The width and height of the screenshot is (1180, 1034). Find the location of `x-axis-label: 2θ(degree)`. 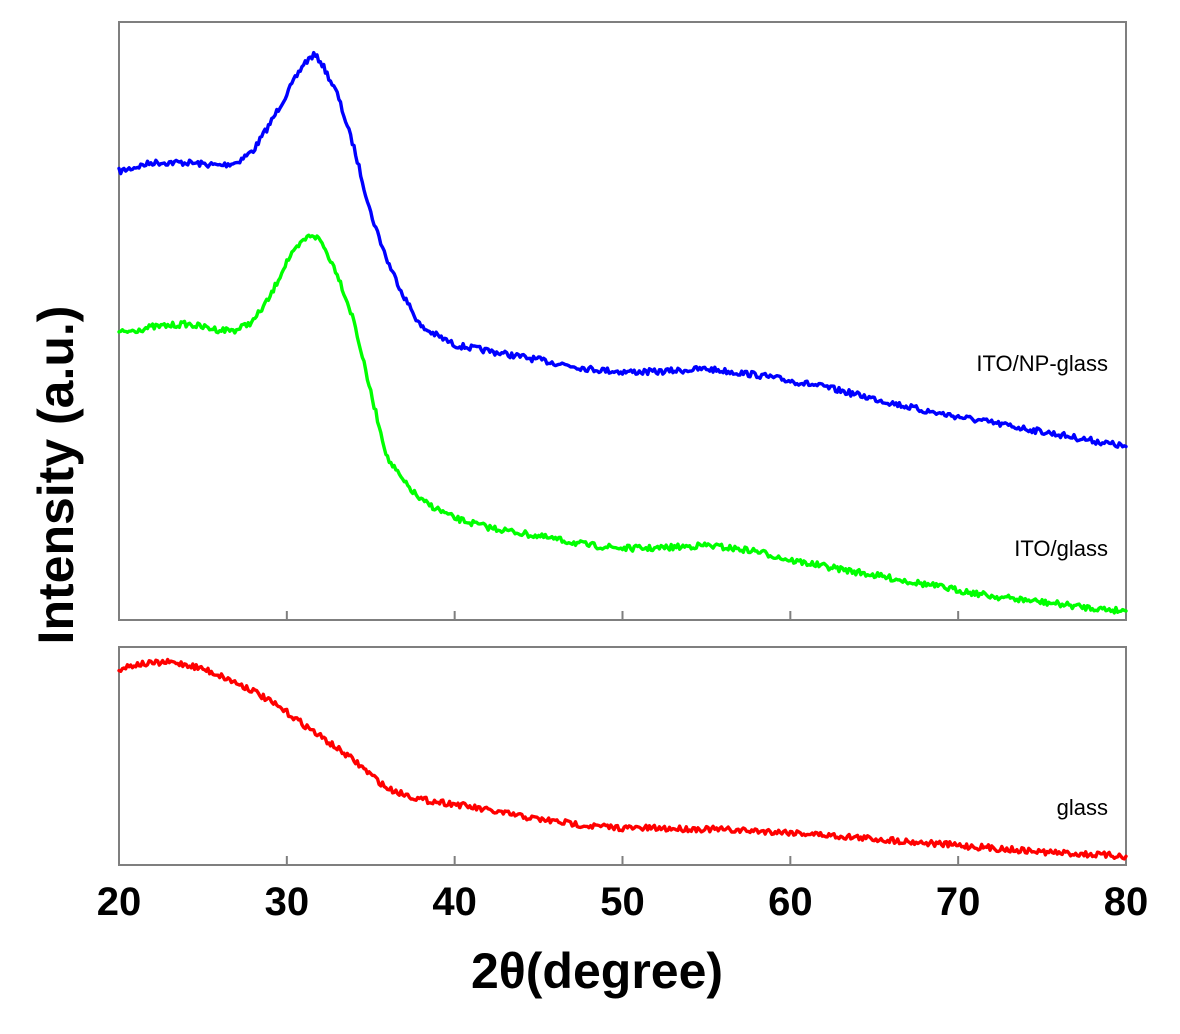

x-axis-label: 2θ(degree) is located at coordinates (597, 971).